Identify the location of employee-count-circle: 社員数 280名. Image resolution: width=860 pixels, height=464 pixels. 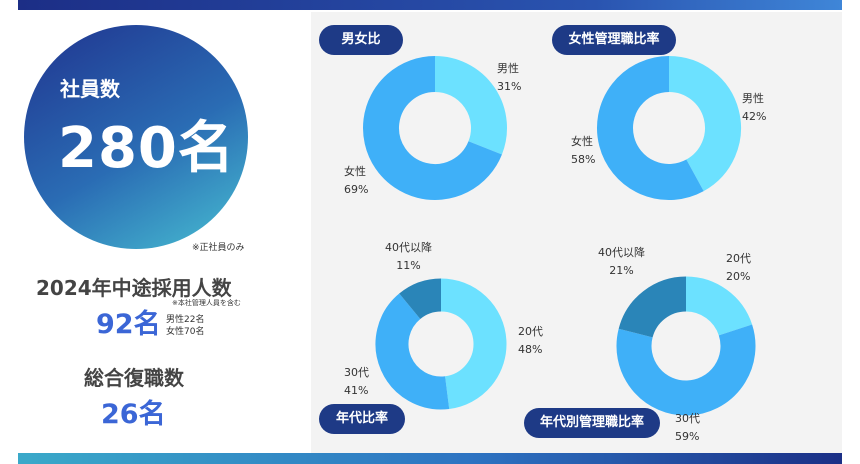
(136, 137).